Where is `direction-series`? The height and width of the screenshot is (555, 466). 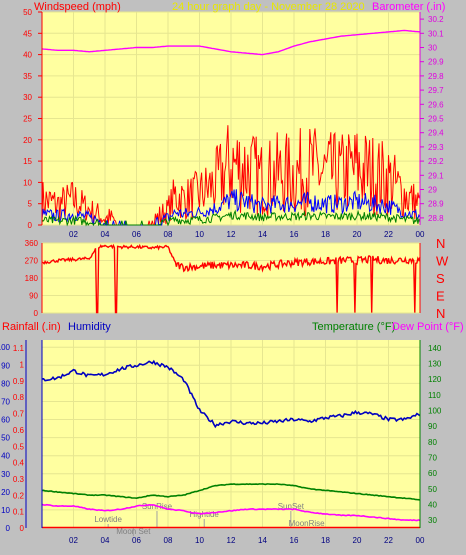
direction-series is located at coordinates (231, 278).